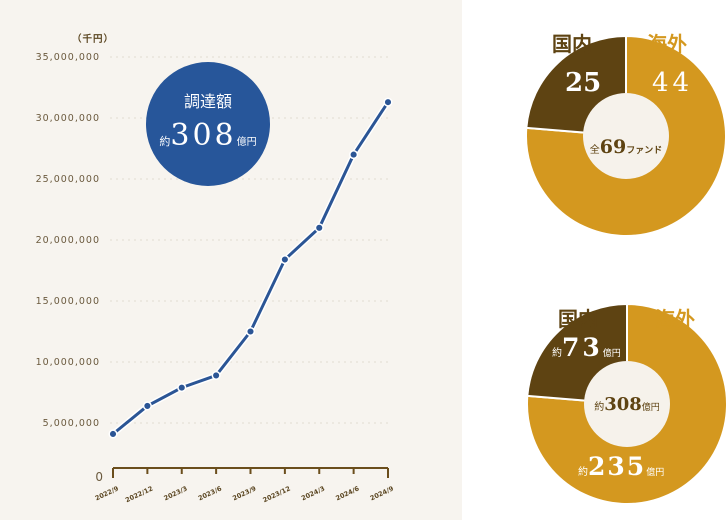  Describe the element at coordinates (673, 83) in the screenshot. I see `pie1-overseas-value: 44` at that location.